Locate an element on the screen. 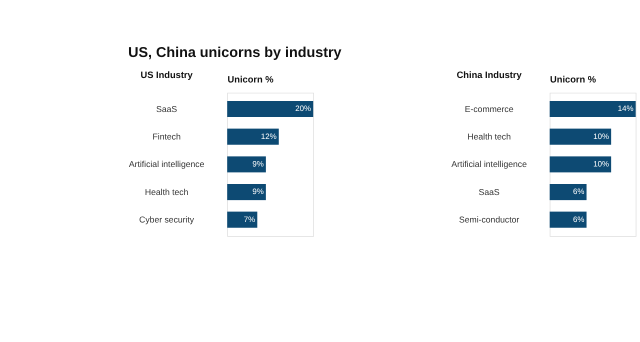 The image size is (640, 342). data-label: 20% is located at coordinates (303, 109).